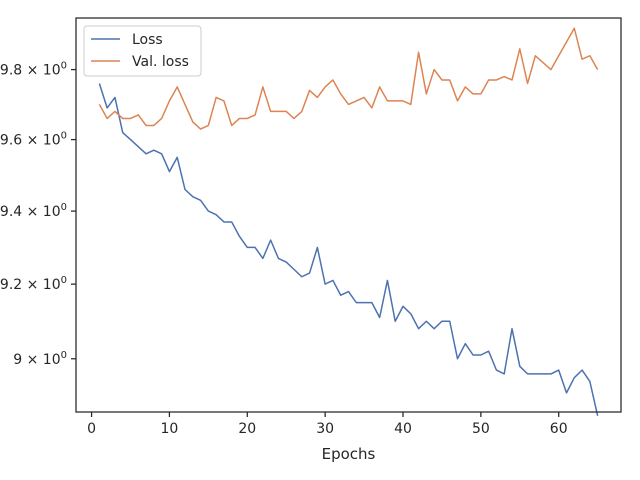 The image size is (640, 480). Describe the element at coordinates (403, 429) in the screenshot. I see `x-tick-label: 40` at that location.